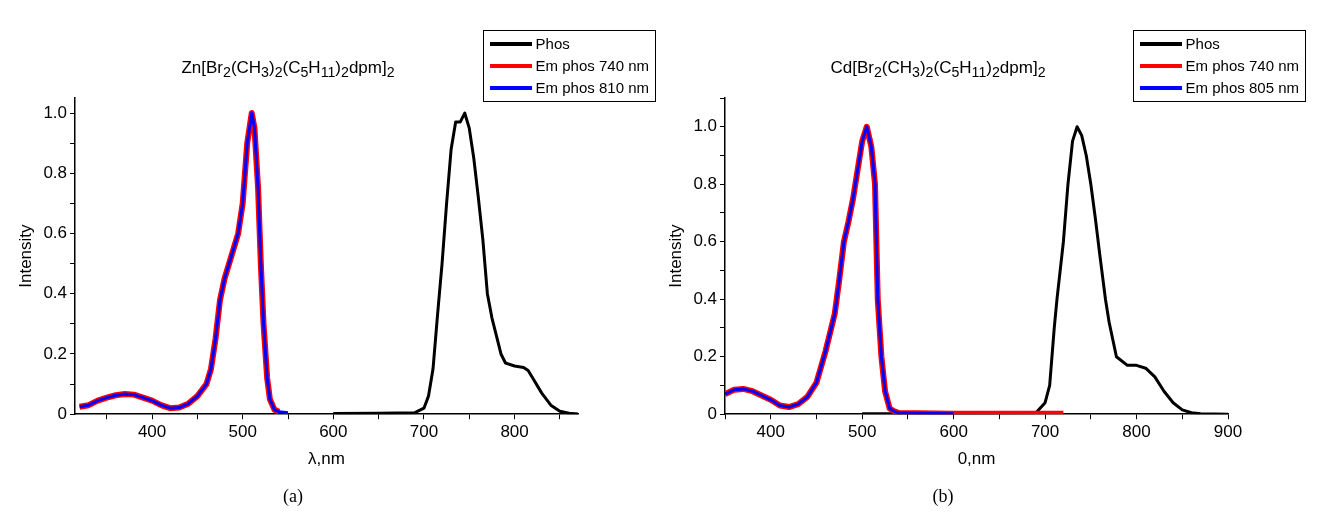 This screenshot has height=526, width=1328. What do you see at coordinates (976, 459) in the screenshot?
I see `x-axis-title: 0,nm` at bounding box center [976, 459].